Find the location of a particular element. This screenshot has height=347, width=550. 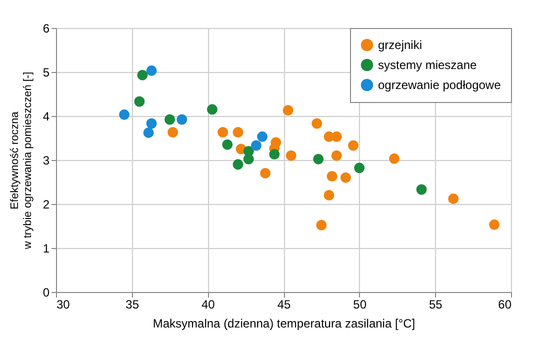

x-tick-label: 55 is located at coordinates (435, 305).